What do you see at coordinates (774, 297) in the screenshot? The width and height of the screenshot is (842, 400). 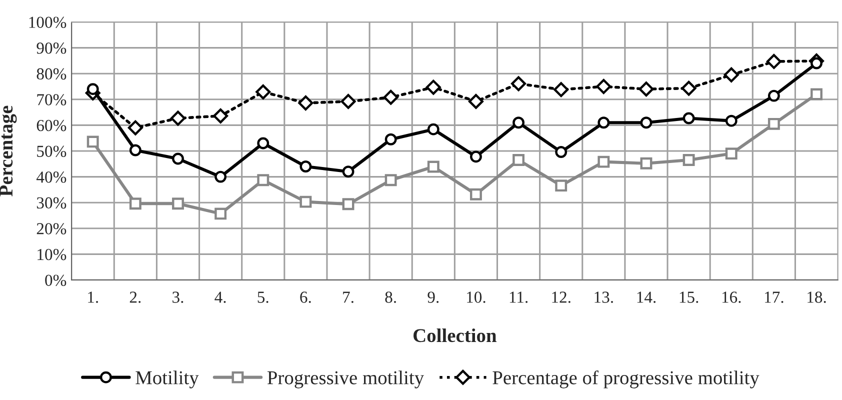 I see `x-tick-label: 17.` at bounding box center [774, 297].